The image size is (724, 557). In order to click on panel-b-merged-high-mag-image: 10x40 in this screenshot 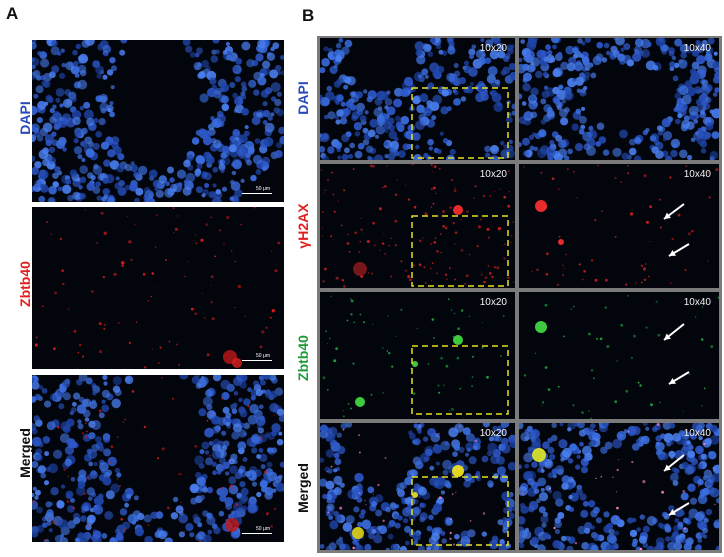, I will do `click(619, 486)`.